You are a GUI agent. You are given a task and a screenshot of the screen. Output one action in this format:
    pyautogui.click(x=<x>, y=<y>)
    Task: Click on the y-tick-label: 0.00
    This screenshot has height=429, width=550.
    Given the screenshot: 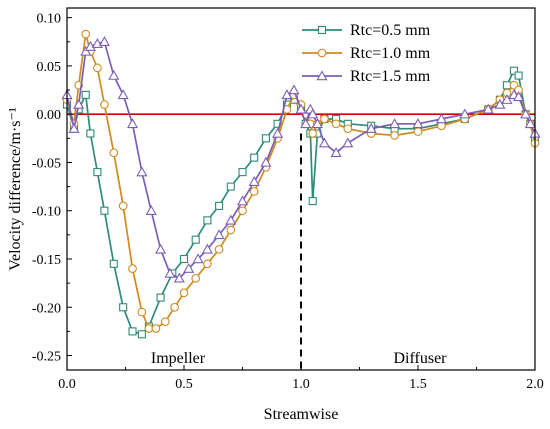 What is the action you would take?
    pyautogui.click(x=49, y=115)
    